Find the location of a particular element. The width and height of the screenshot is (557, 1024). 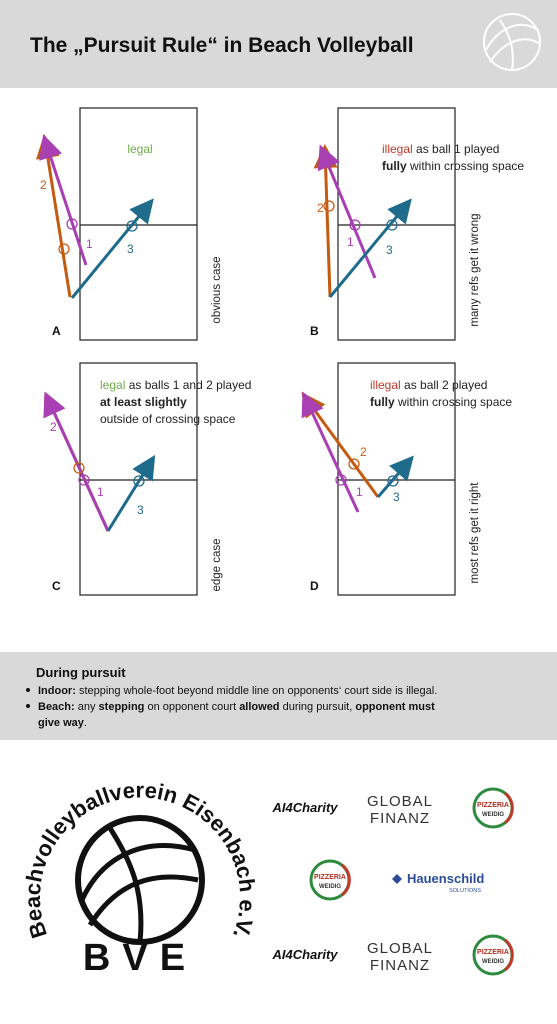

bullet-segment: Beach: is located at coordinates (56, 707).